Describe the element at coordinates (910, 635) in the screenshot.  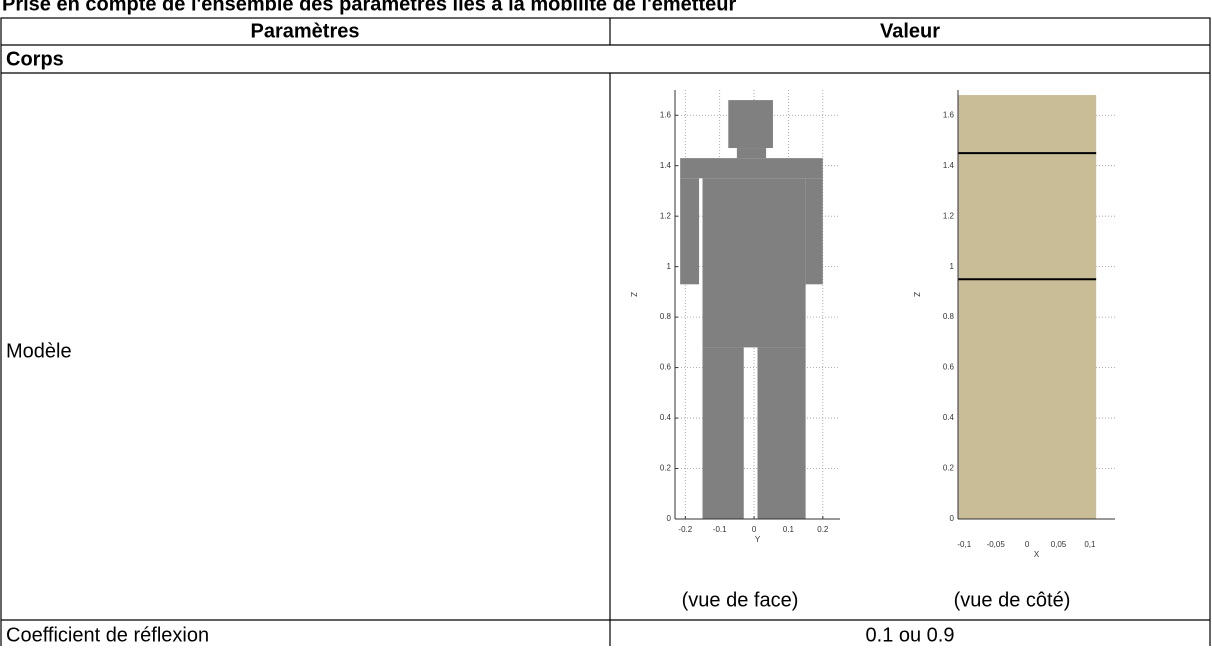
I see `row-value: 0.1 ou 0.9` at that location.